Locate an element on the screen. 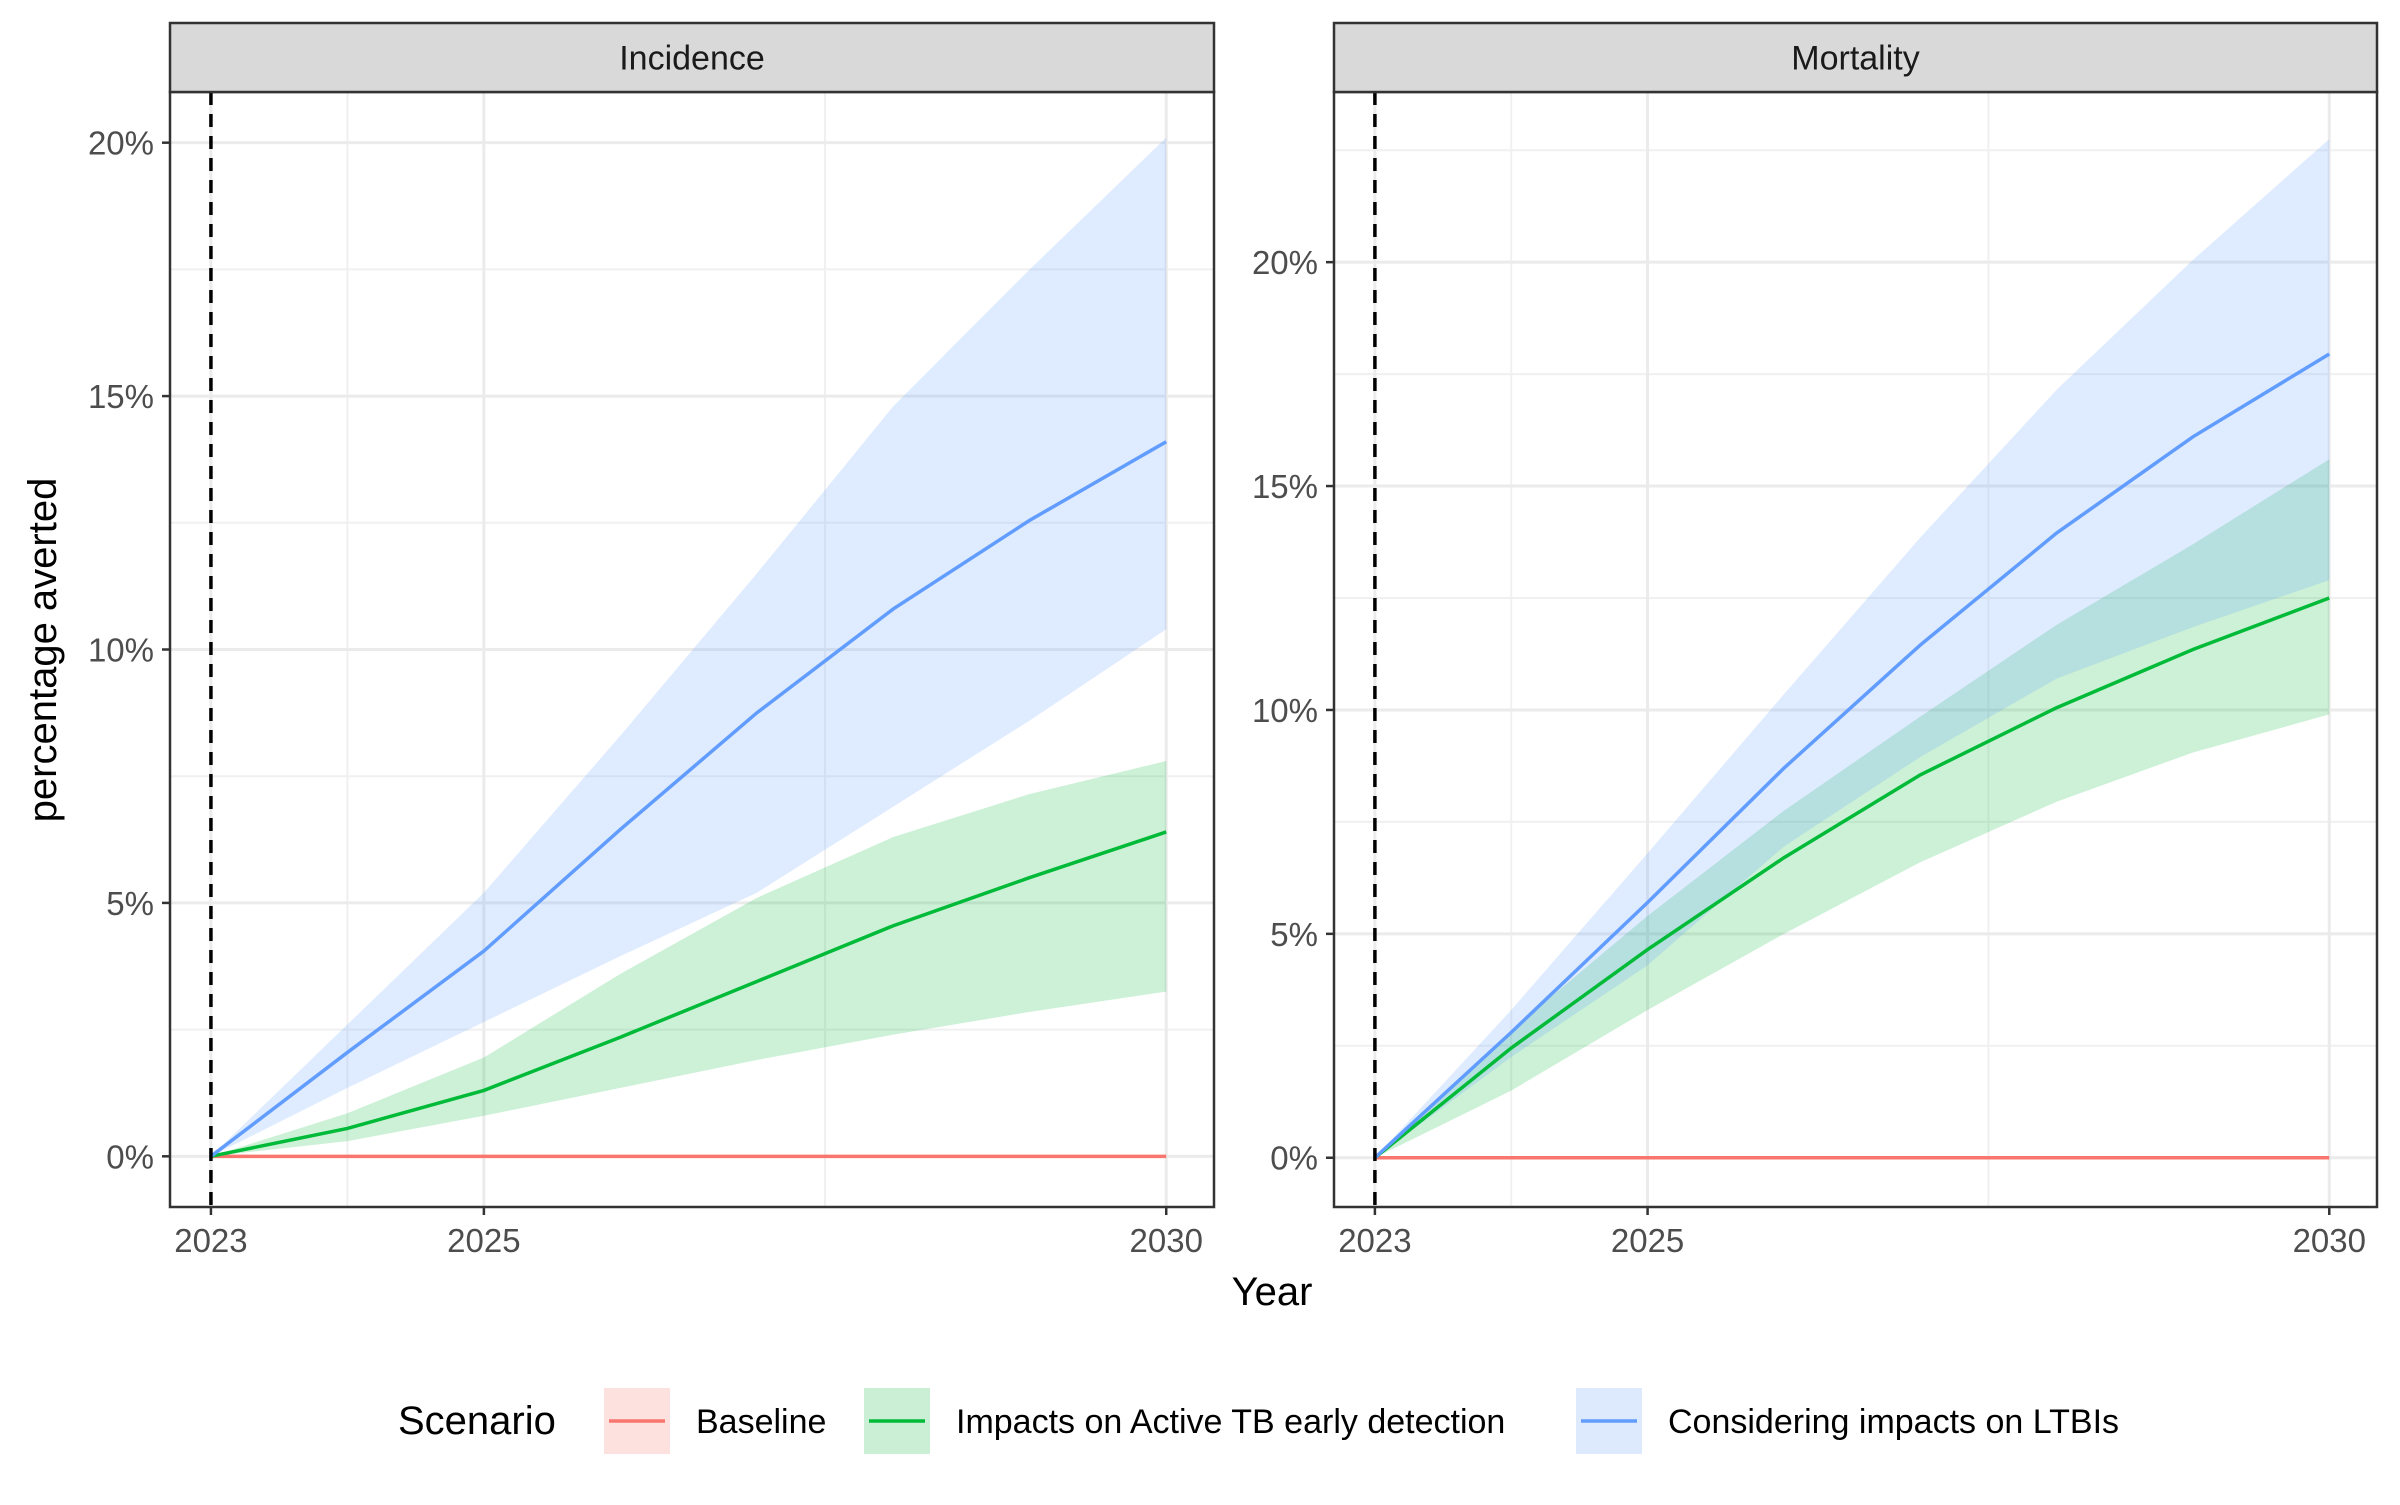  legend-item-considering-impacts-on-ltbis: Considering impacts on LTBIs is located at coordinates (1847, 1421).